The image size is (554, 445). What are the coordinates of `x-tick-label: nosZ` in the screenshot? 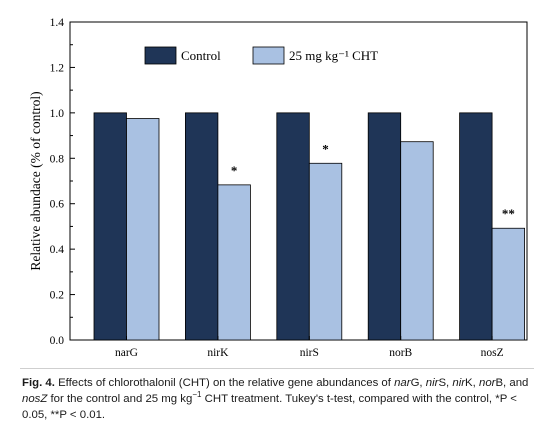 It's located at (492, 353).